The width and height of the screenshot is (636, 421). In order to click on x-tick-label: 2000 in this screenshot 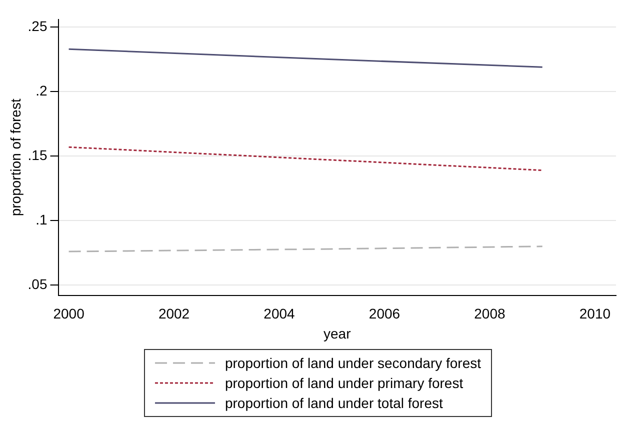, I will do `click(69, 314)`.